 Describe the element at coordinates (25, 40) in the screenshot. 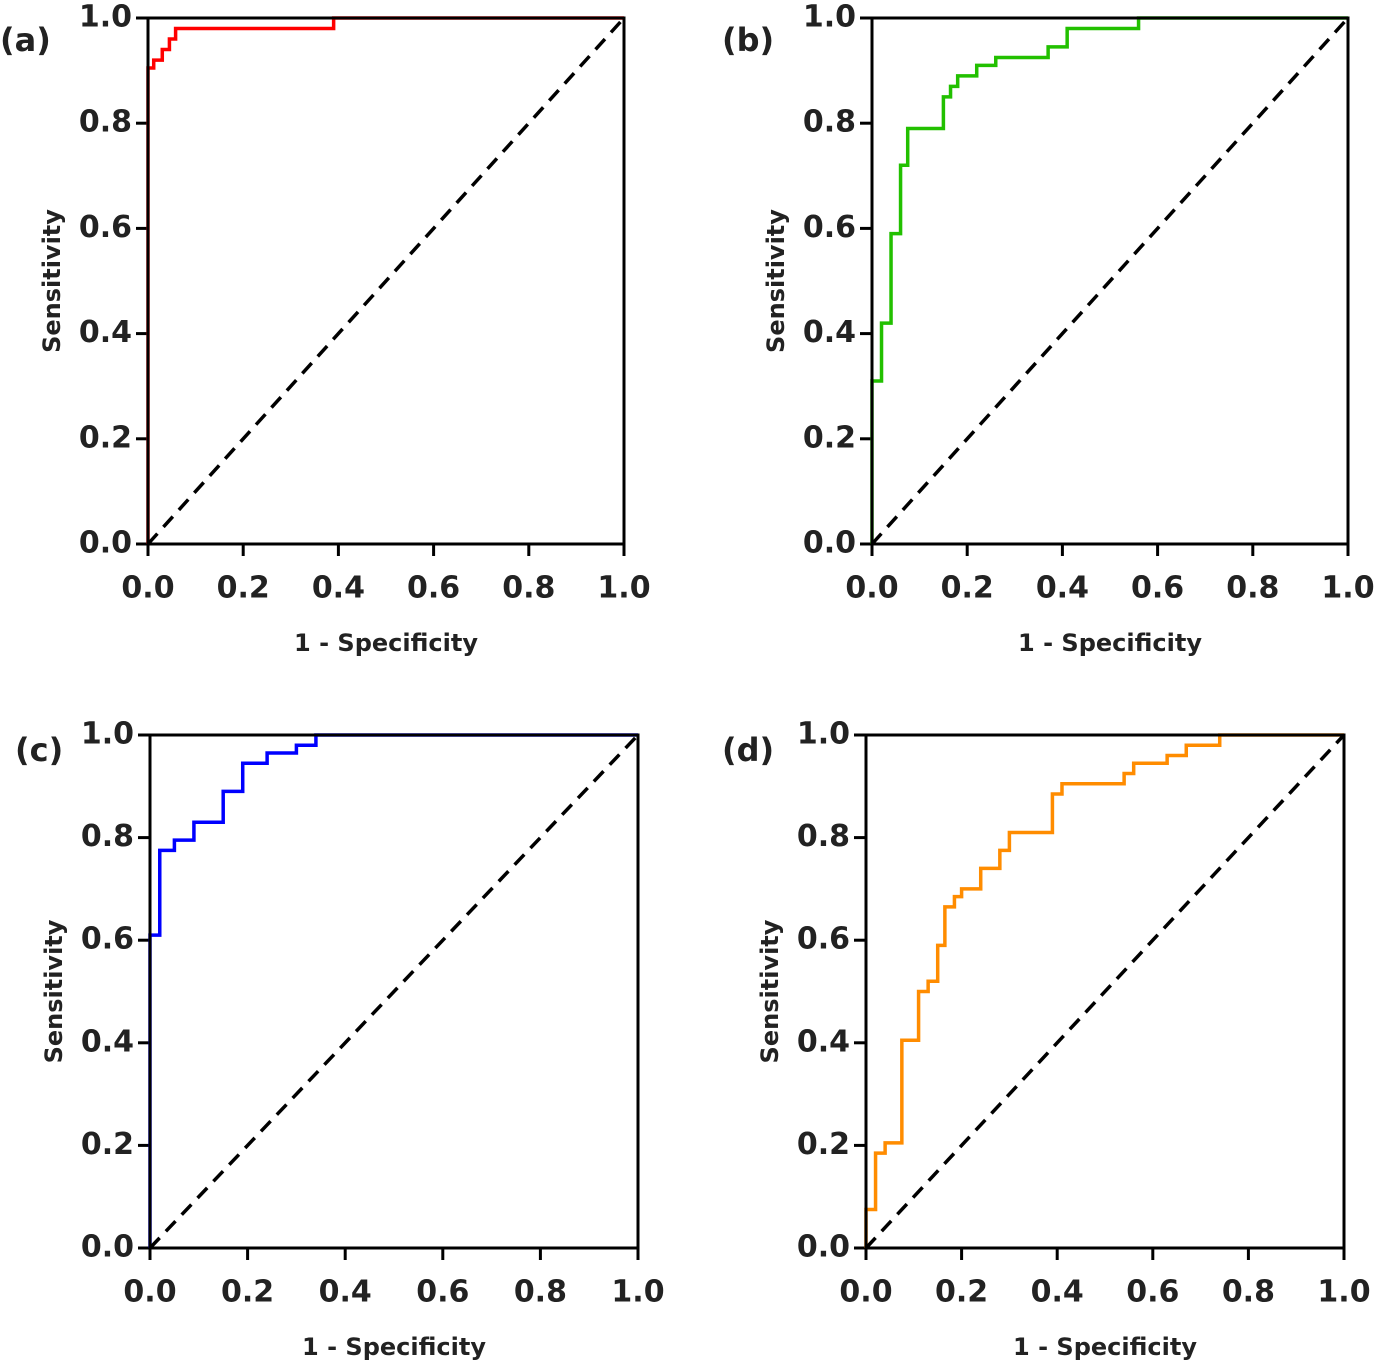

I see `panel-title: (a)` at that location.